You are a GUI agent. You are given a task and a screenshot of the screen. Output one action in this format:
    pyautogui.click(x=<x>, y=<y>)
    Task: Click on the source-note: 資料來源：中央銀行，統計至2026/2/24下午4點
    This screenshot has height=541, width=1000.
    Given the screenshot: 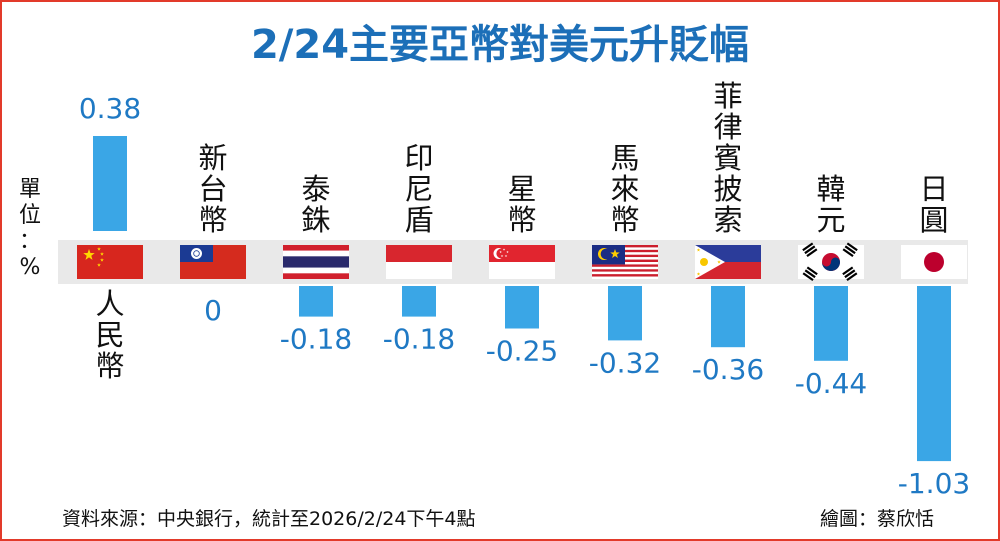 What is the action you would take?
    pyautogui.click(x=269, y=519)
    